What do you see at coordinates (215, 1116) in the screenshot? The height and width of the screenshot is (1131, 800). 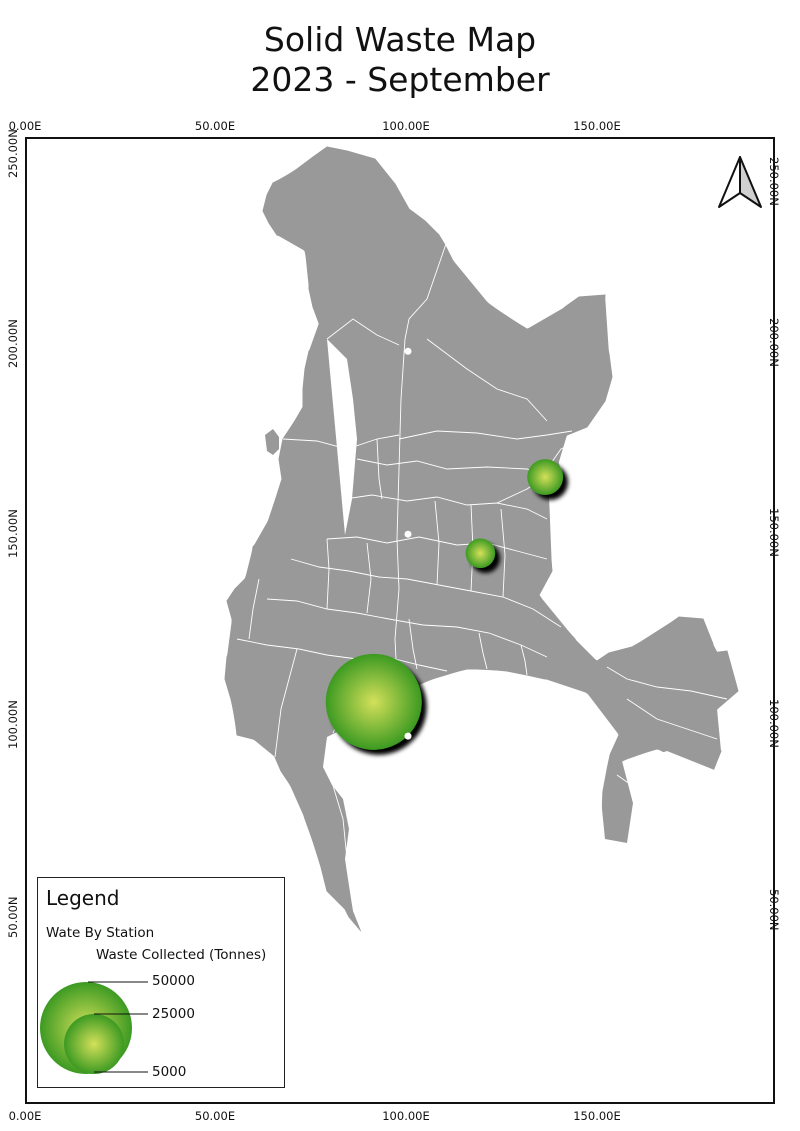 I see `grid-label-bottom-50: 50.00E` at bounding box center [215, 1116].